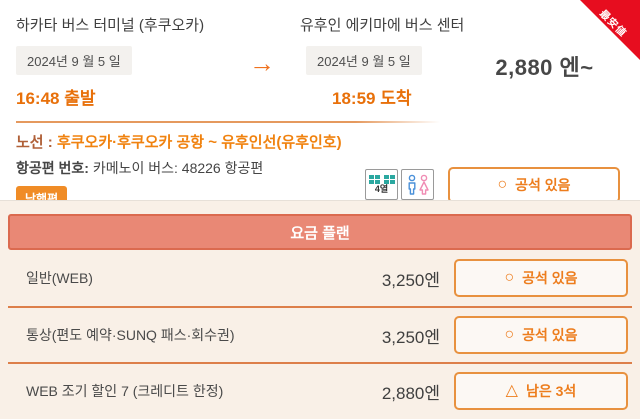 The height and width of the screenshot is (419, 640). I want to click on toilet-icon, so click(417, 184).